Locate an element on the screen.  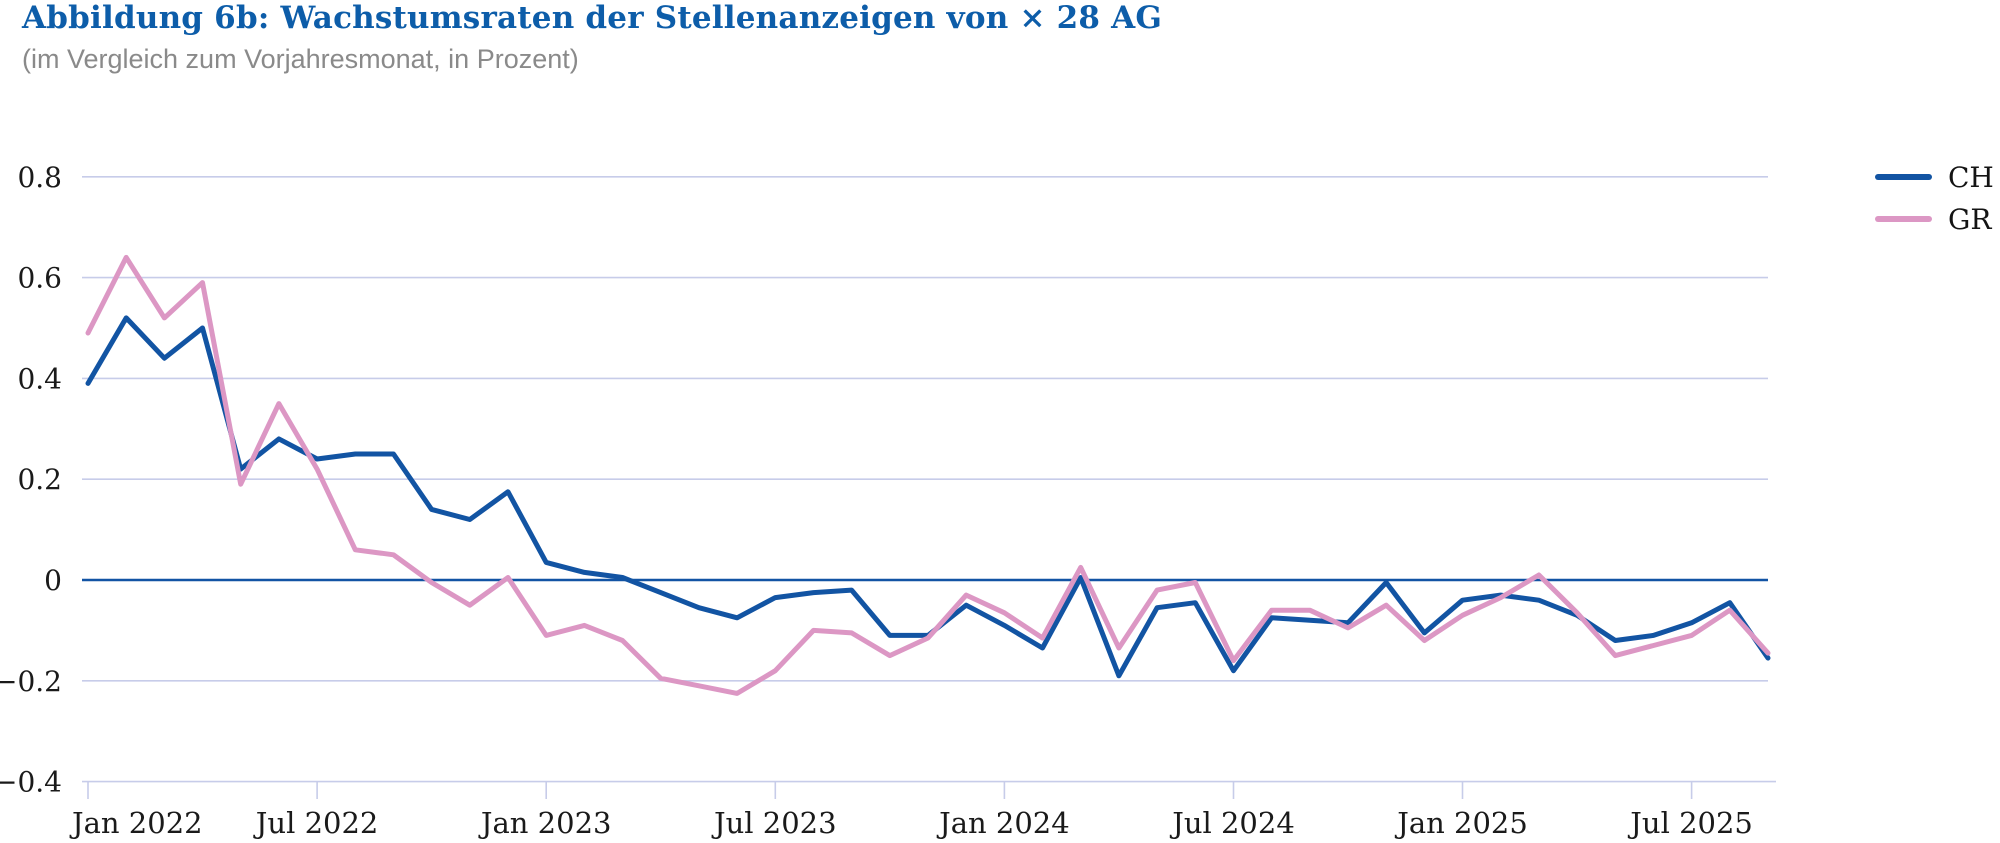
x-tick-label: Jul 2023 is located at coordinates (774, 823).